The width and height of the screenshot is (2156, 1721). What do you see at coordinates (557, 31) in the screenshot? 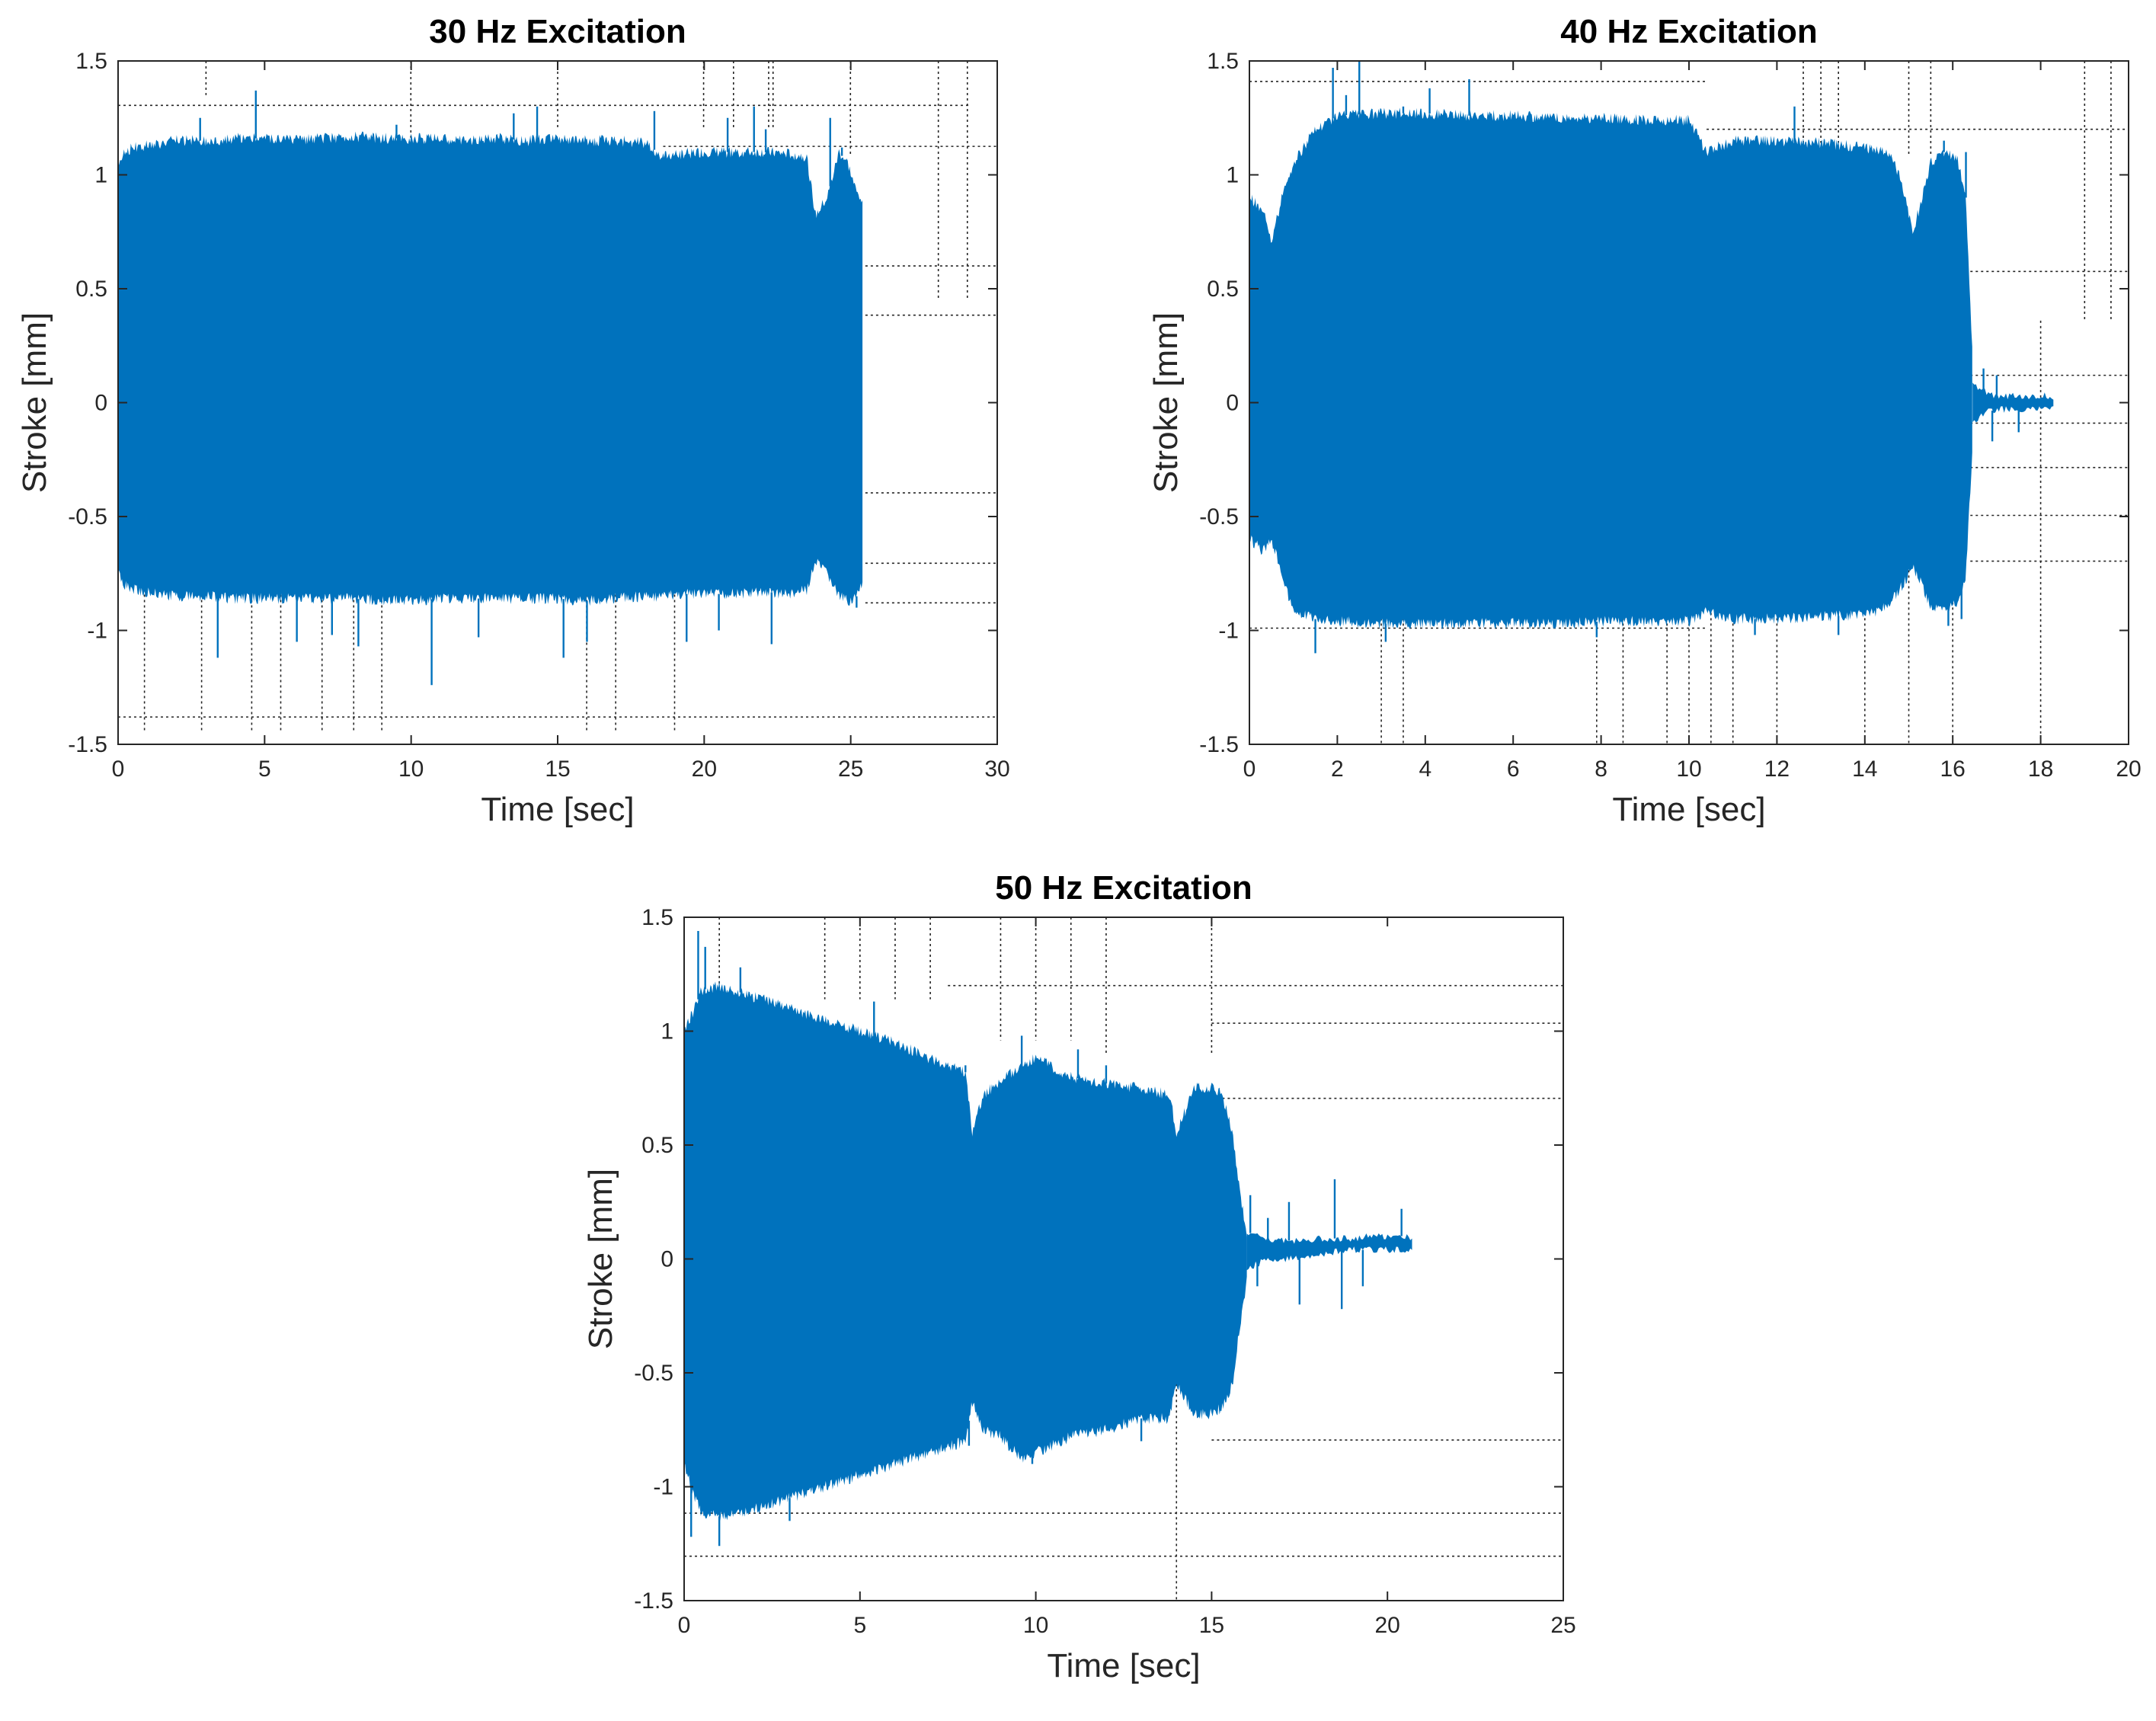
I see `chart-title: 30 Hz Excitation` at bounding box center [557, 31].